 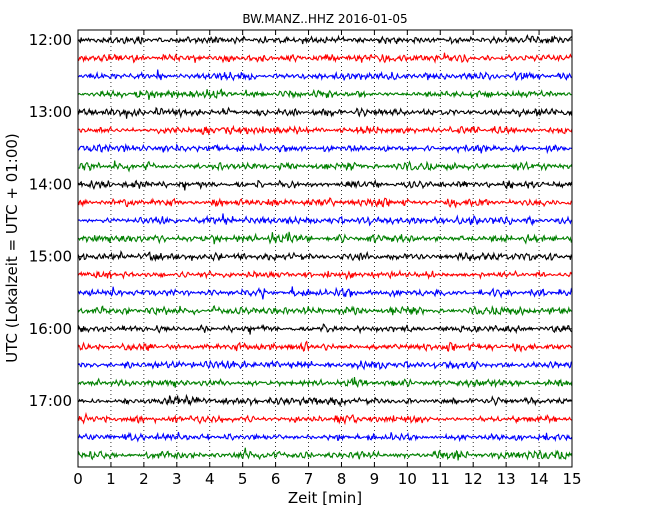 I want to click on x-tick-label: 13, so click(x=506, y=479).